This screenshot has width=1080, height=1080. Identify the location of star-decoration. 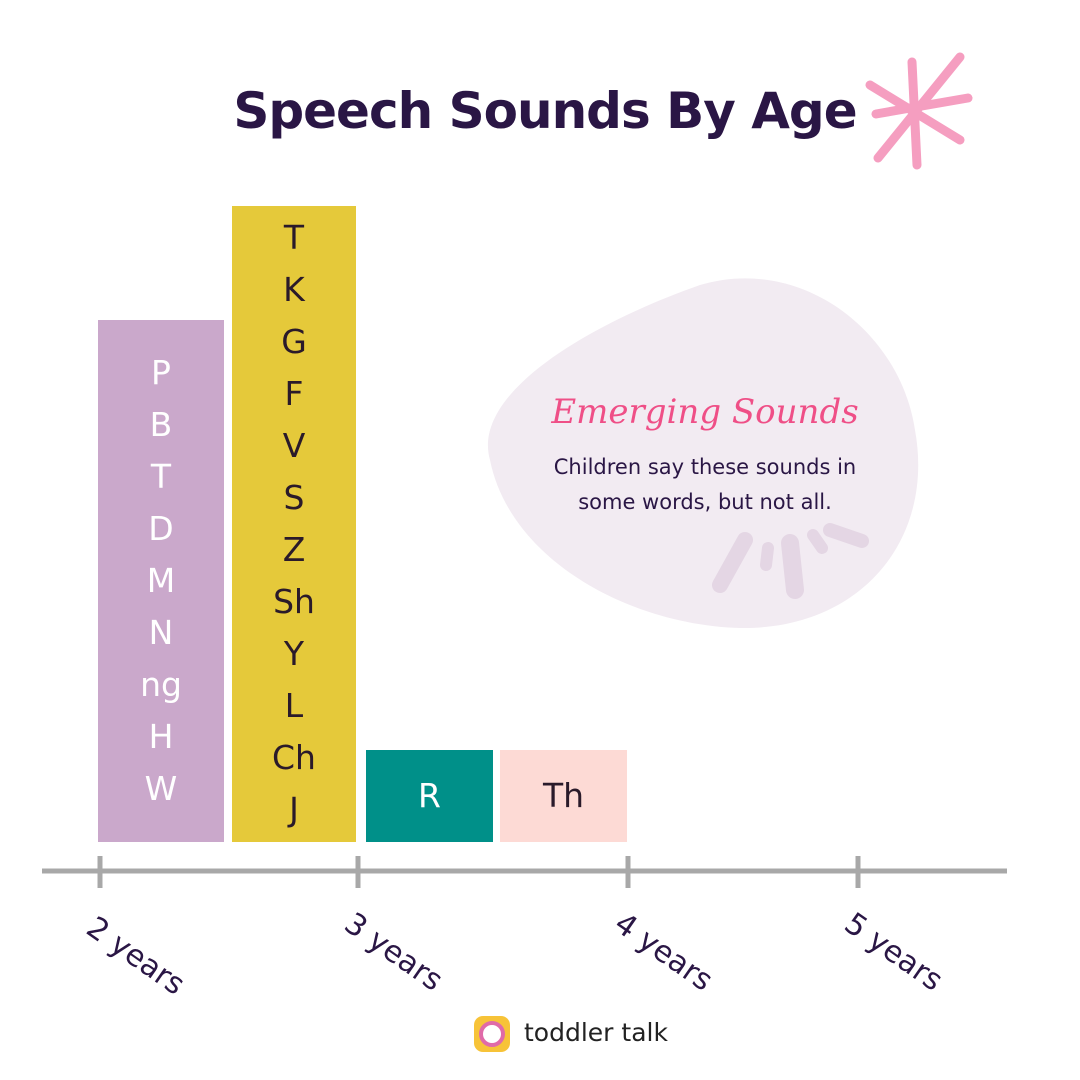
(919, 111).